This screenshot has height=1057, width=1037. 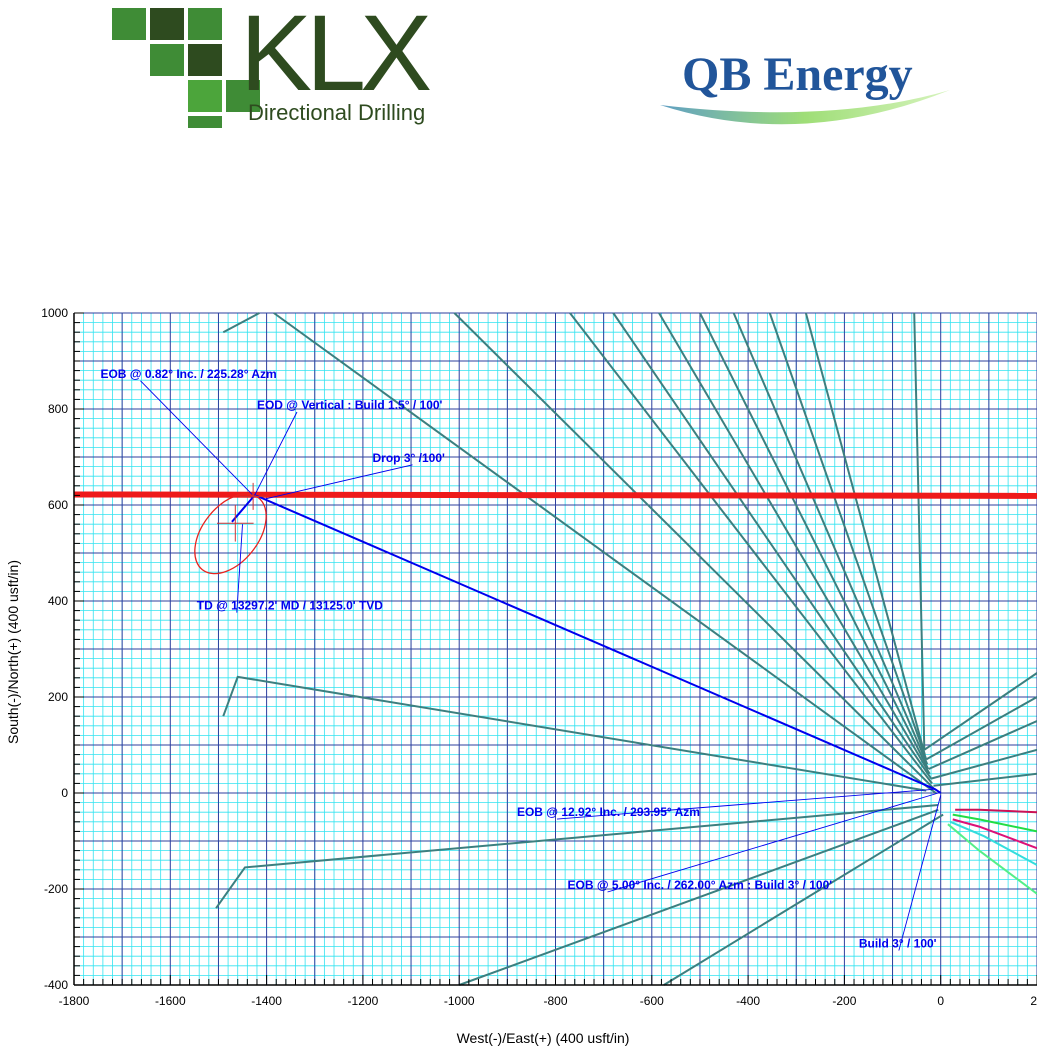 What do you see at coordinates (266, 1001) in the screenshot?
I see `x-tick-label: -1400` at bounding box center [266, 1001].